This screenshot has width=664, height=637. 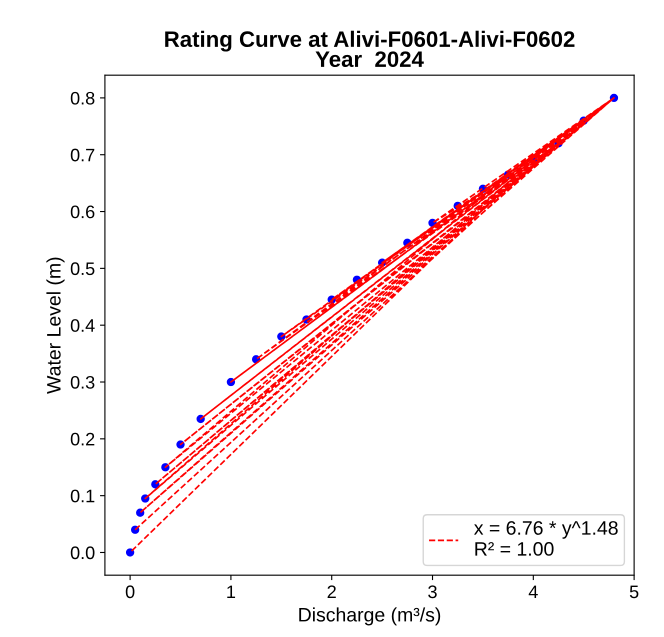 I want to click on x-tick-label: 1, so click(x=231, y=592).